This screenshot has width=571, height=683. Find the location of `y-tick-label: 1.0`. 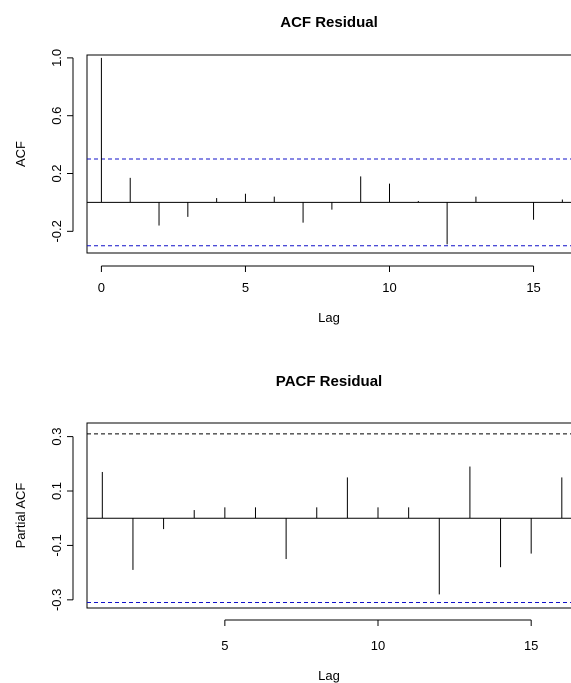

y-tick-label: 1.0 is located at coordinates (56, 58).